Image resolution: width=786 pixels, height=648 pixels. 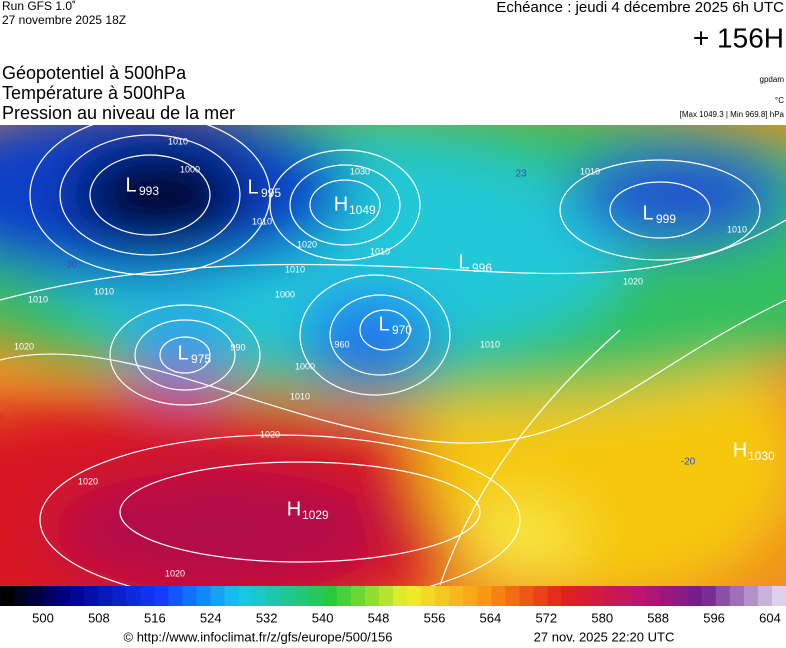 What do you see at coordinates (772, 79) in the screenshot?
I see `unit-label: gpdam` at bounding box center [772, 79].